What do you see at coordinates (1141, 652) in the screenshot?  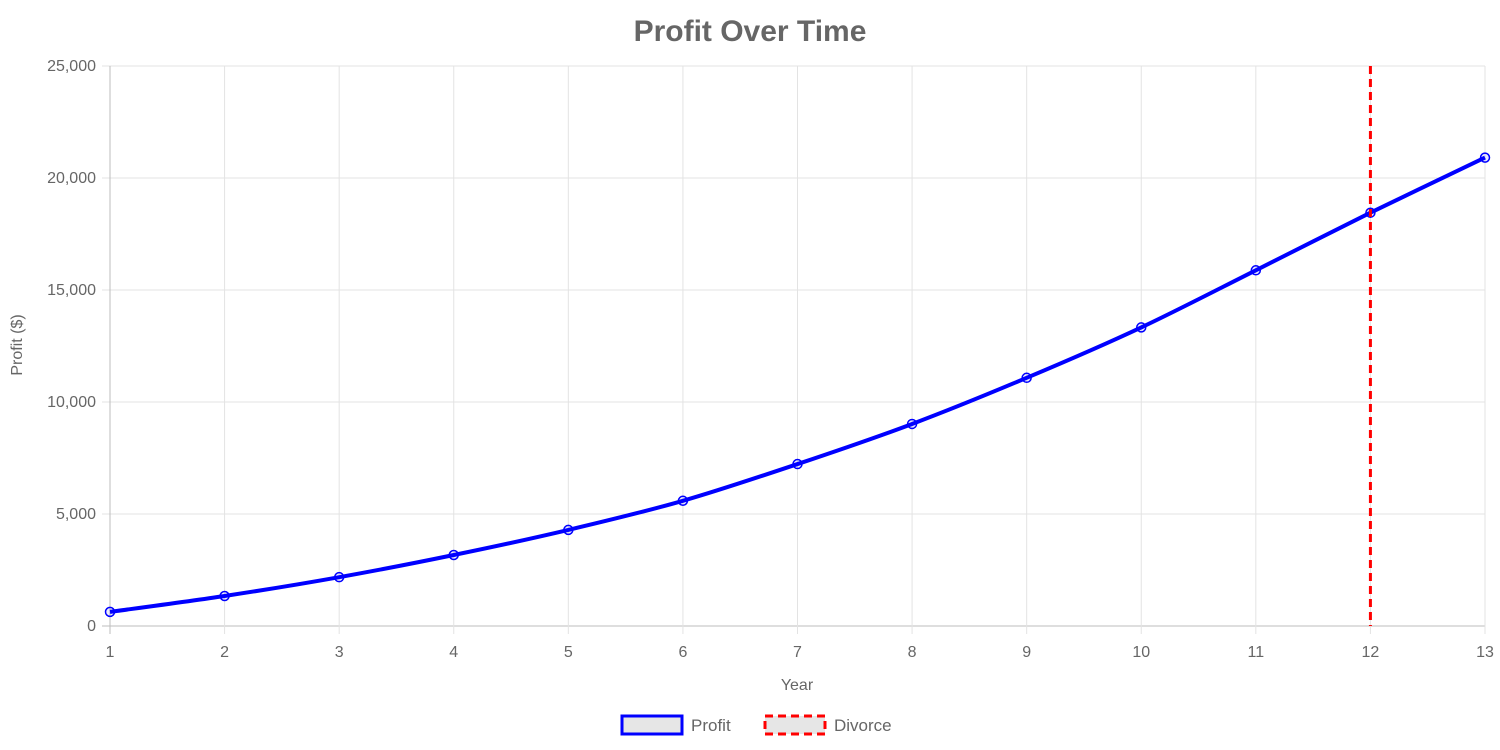 I see `x-tick-label: 10` at bounding box center [1141, 652].